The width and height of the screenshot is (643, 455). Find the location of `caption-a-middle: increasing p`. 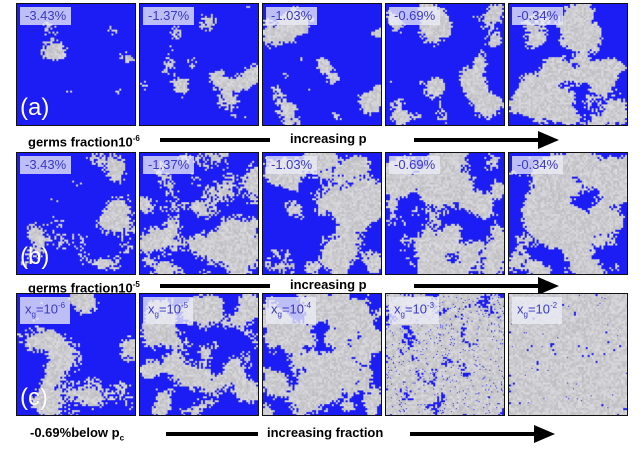

caption-a-middle: increasing p is located at coordinates (328, 138).